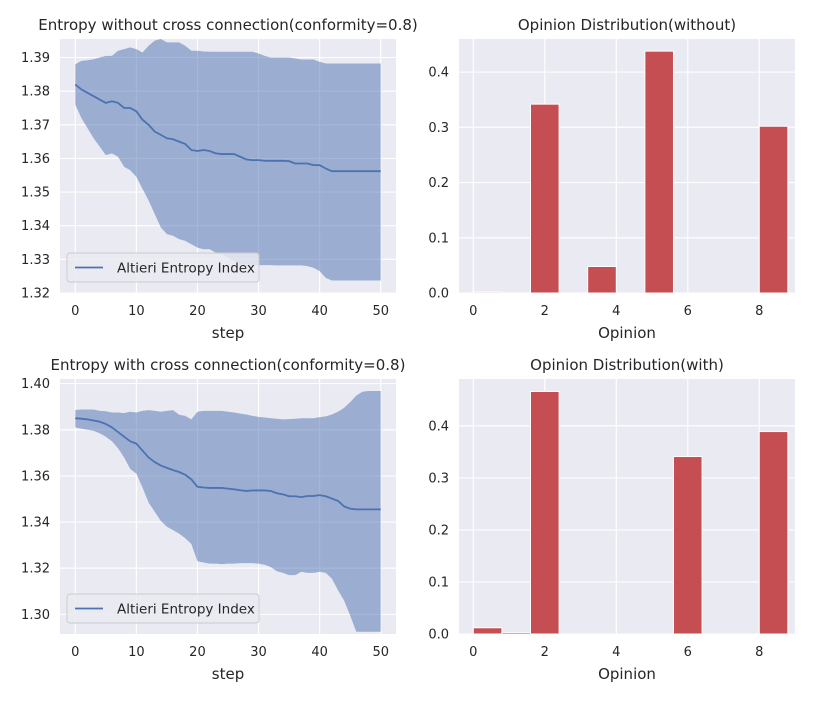 This screenshot has height=704, width=814. What do you see at coordinates (35, 615) in the screenshot?
I see `y-tick-label: 1.30` at bounding box center [35, 615].